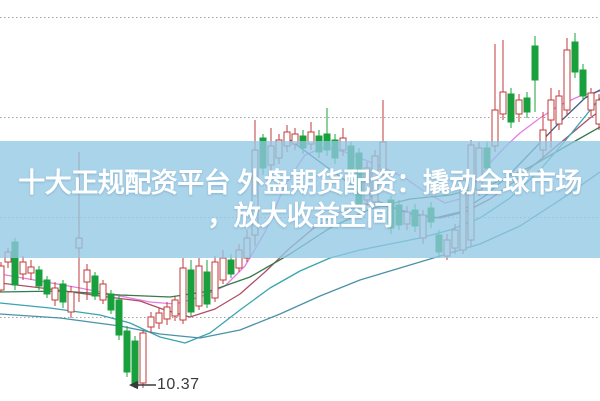 This screenshot has height=401, width=600. Describe the element at coordinates (300, 182) in the screenshot. I see `headline-line1: 十大正规配资平台 外盘期货配资：撬动全球市场` at that location.